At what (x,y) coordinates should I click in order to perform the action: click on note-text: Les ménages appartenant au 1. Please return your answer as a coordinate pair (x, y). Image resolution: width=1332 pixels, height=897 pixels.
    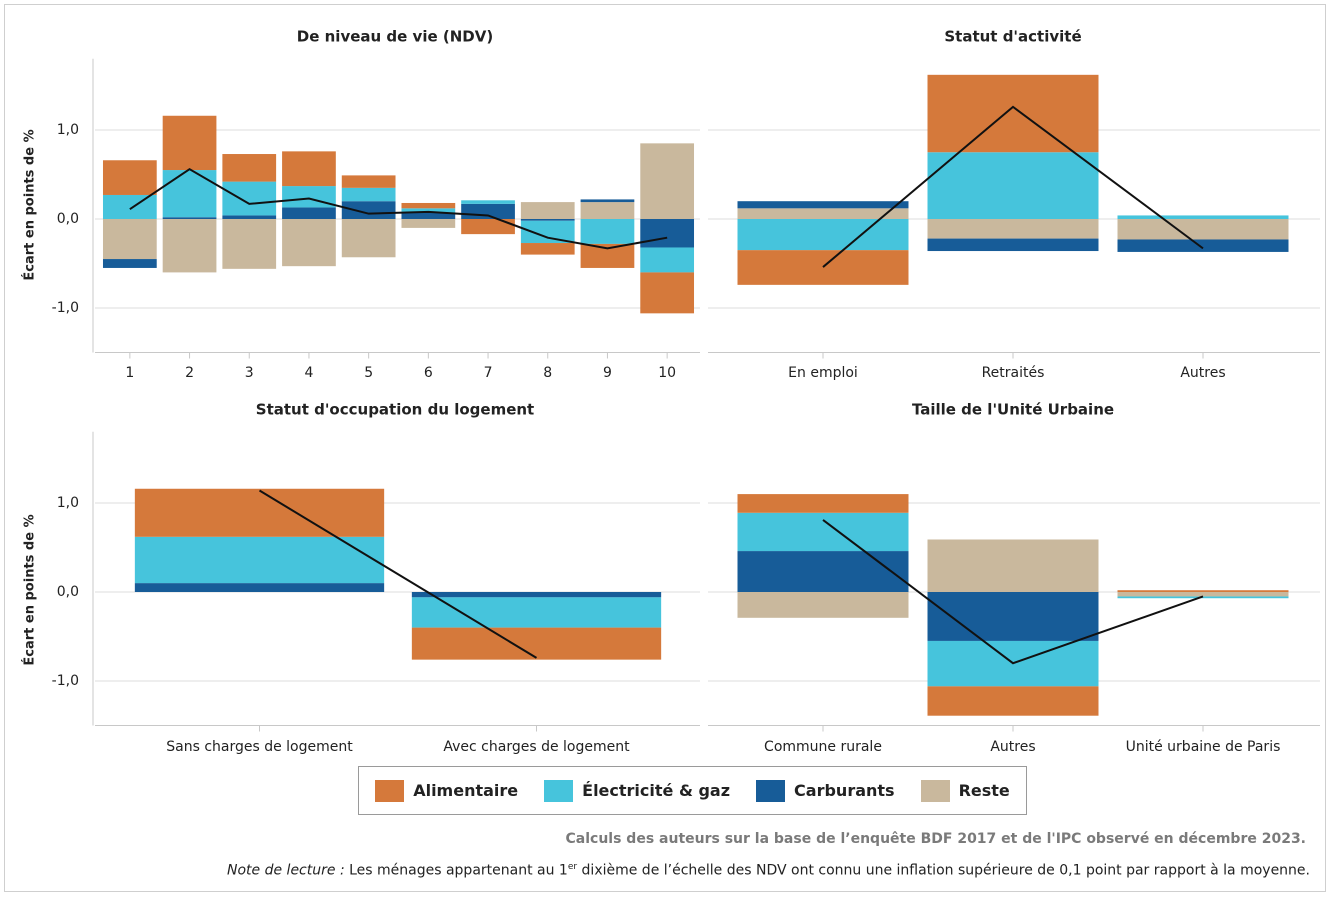
    Looking at the image, I should click on (458, 870).